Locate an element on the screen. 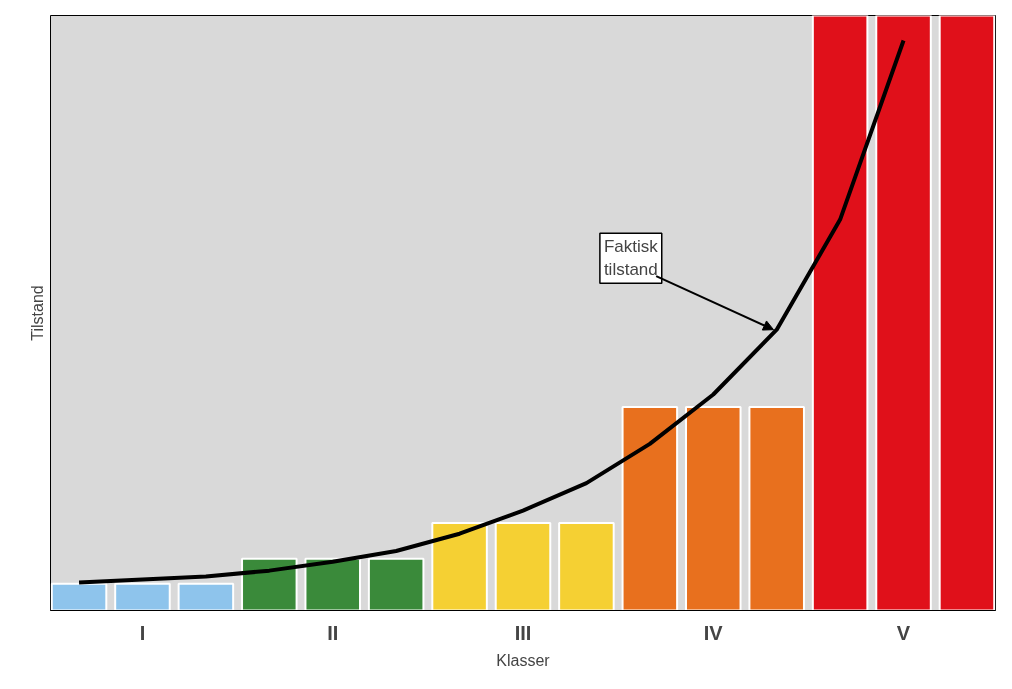 The height and width of the screenshot is (689, 1012). annotation: Faktisk tilstand is located at coordinates (631, 258).